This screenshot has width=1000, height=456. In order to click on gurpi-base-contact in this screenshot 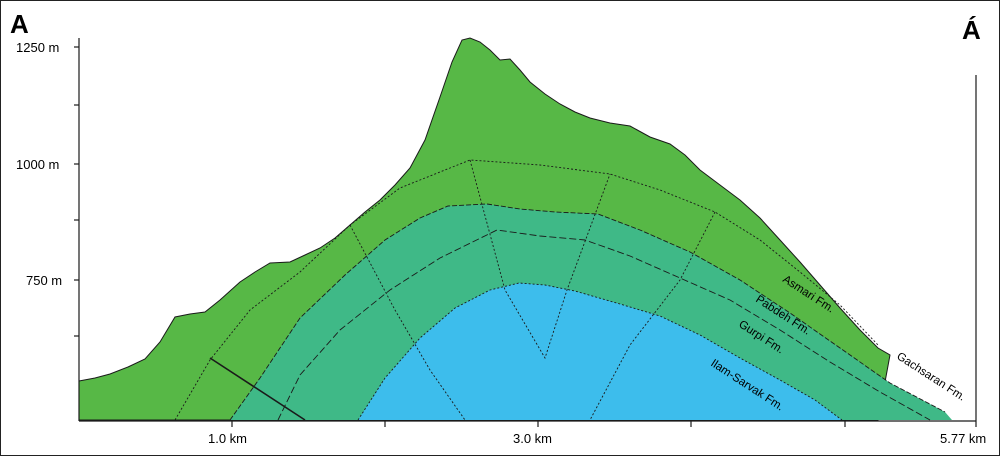, I will do `click(600, 351)`.